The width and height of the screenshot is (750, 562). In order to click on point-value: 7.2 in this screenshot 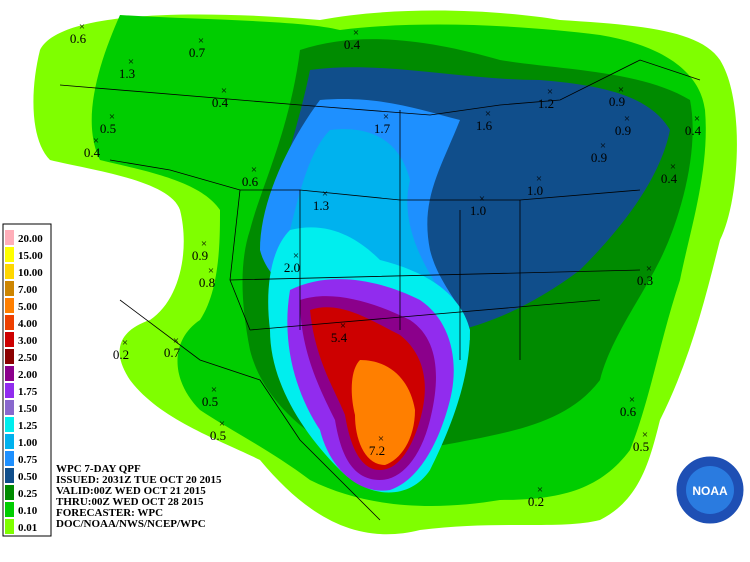, I will do `click(377, 450)`.